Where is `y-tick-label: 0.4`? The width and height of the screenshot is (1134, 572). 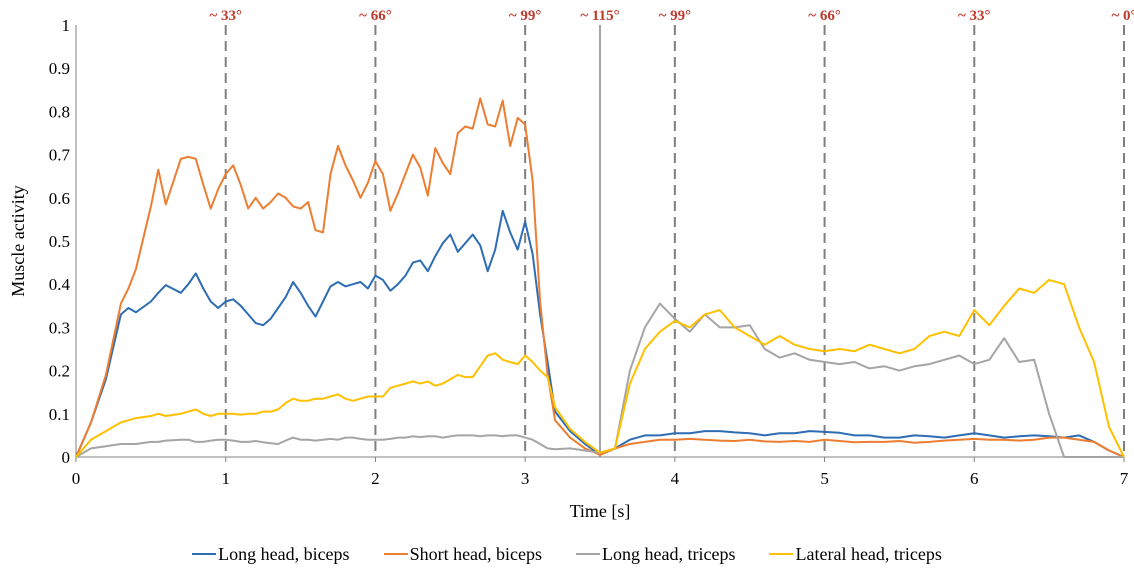
y-tick-label: 0.4 is located at coordinates (60, 284).